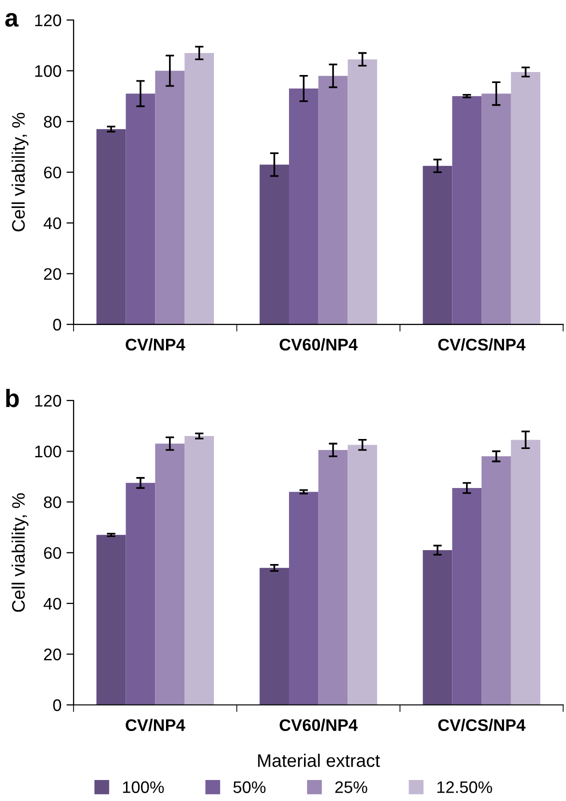  I want to click on legend-label: 12.50%, so click(464, 787).